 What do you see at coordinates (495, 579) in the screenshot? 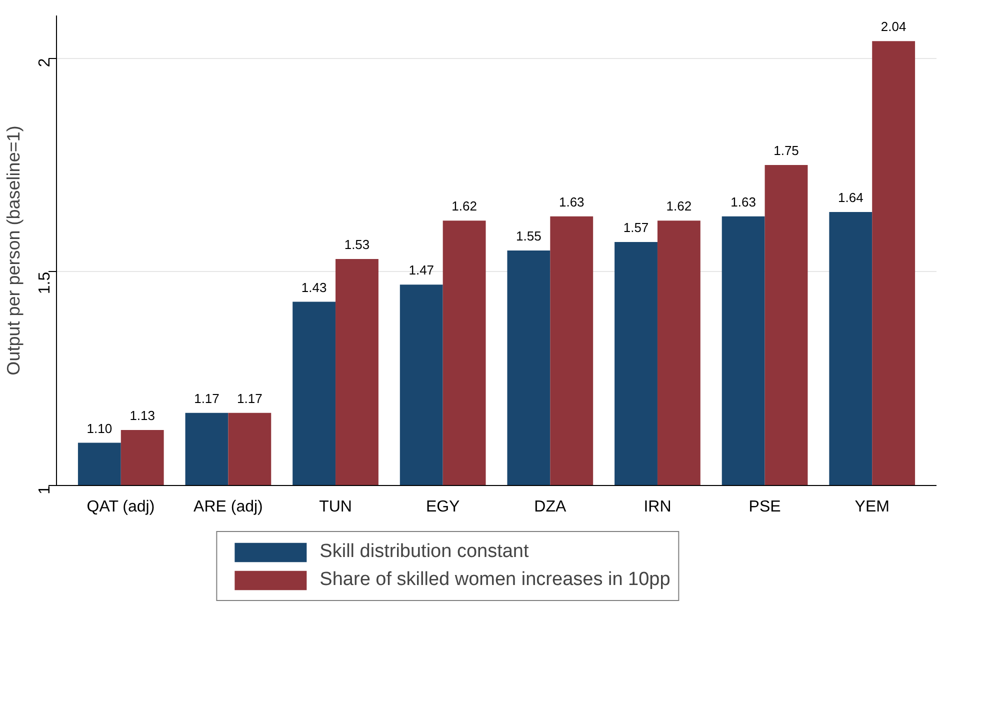
I see `legend-label: Share of skilled women increases in 10pp` at bounding box center [495, 579].